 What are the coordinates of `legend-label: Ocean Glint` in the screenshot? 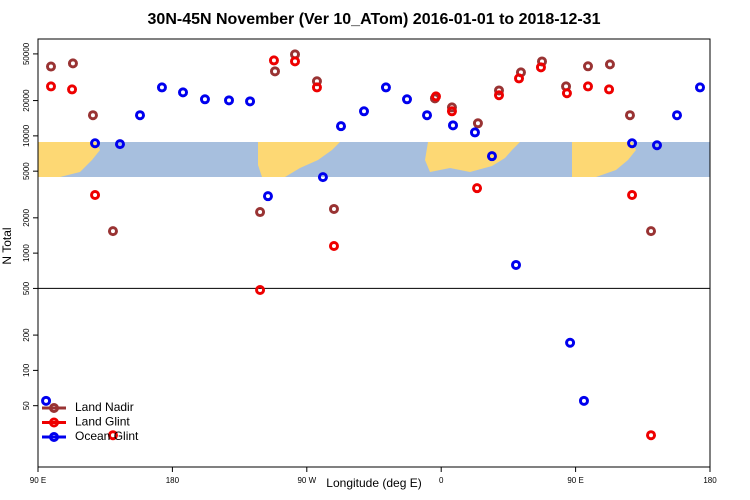 It's located at (107, 436).